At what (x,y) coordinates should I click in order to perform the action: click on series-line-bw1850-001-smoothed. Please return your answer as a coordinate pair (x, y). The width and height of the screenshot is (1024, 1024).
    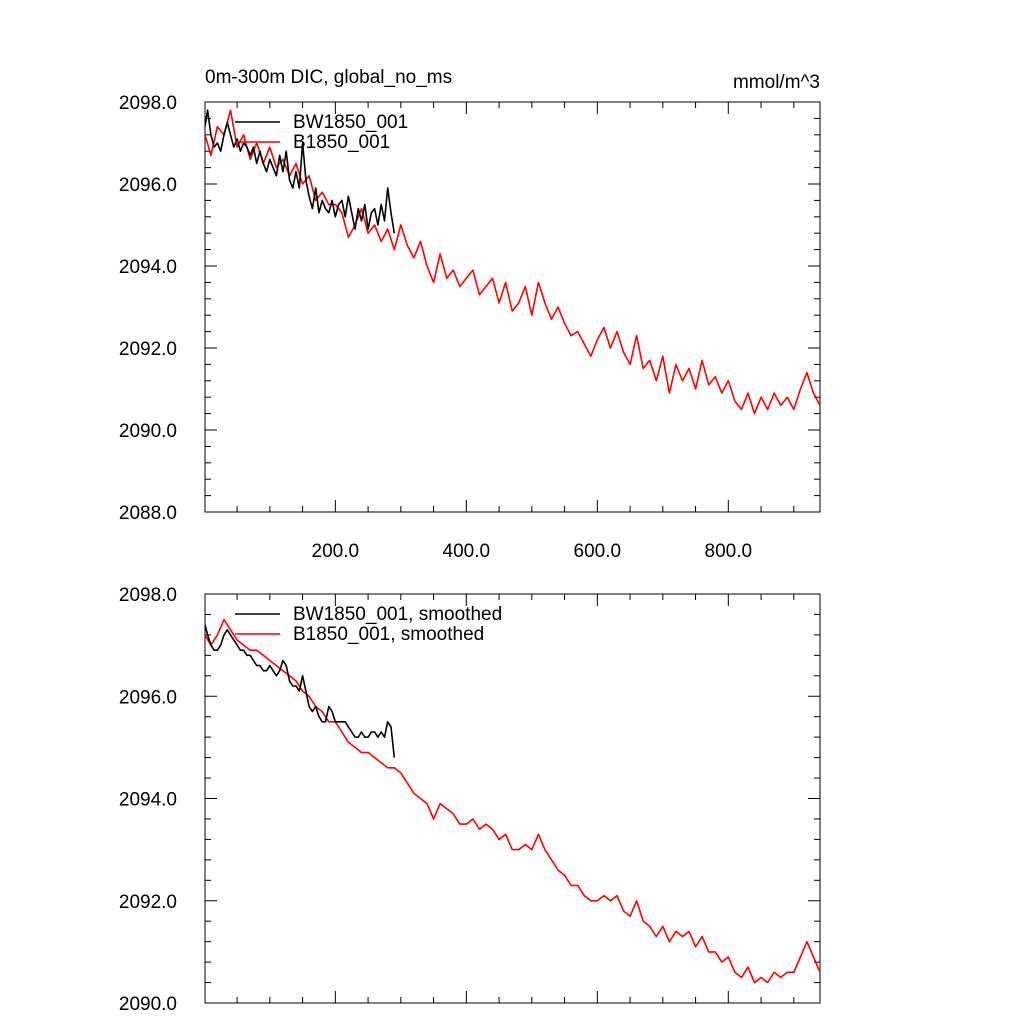
    Looking at the image, I should click on (300, 691).